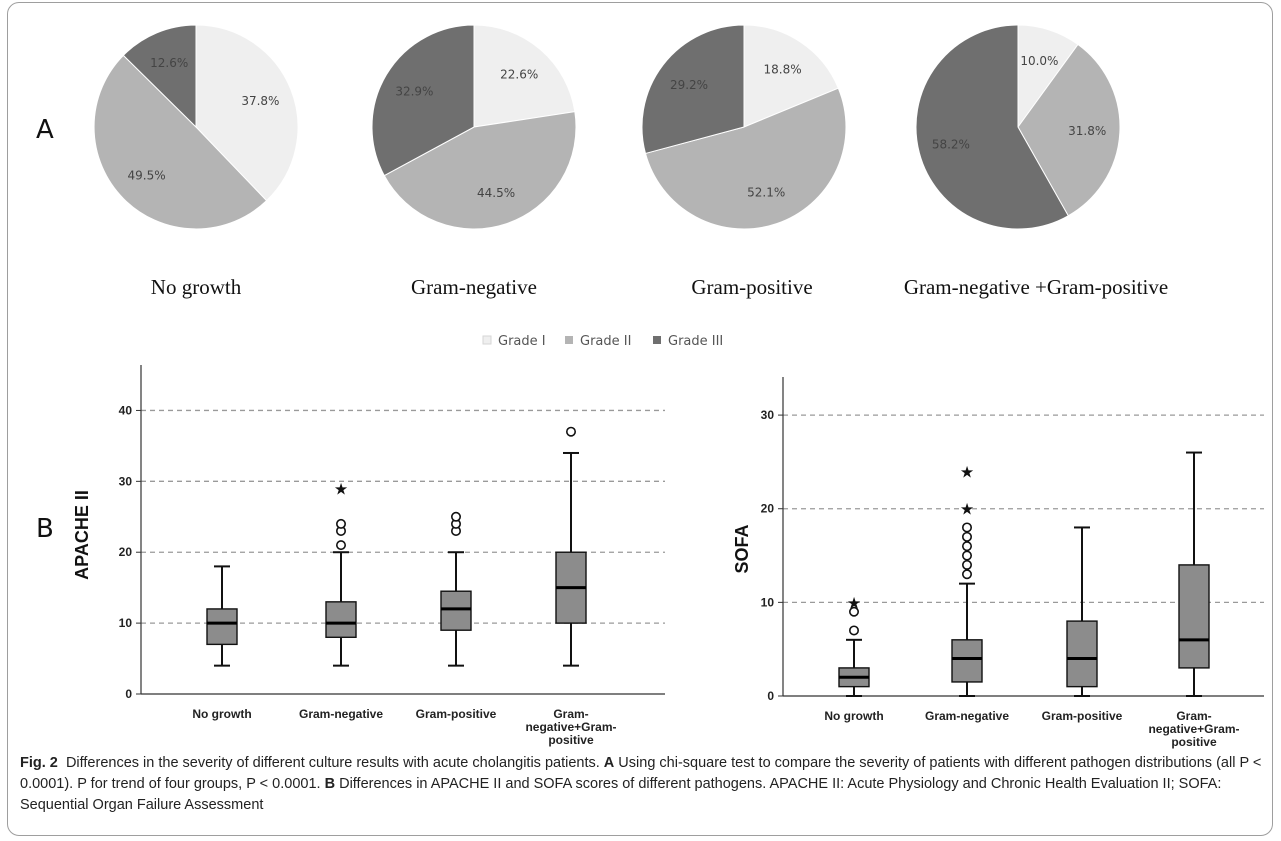 The height and width of the screenshot is (841, 1281). I want to click on pie-value-label: 49.5%, so click(147, 176).